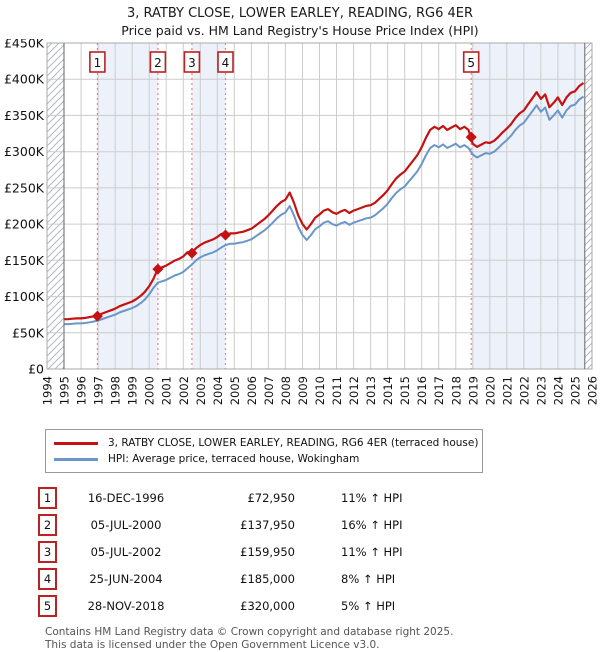 The width and height of the screenshot is (600, 652). Describe the element at coordinates (319, 524) in the screenshot. I see `transaction-row: 2 05-JUL-2000 £137,950 16% ↑ HPI` at that location.